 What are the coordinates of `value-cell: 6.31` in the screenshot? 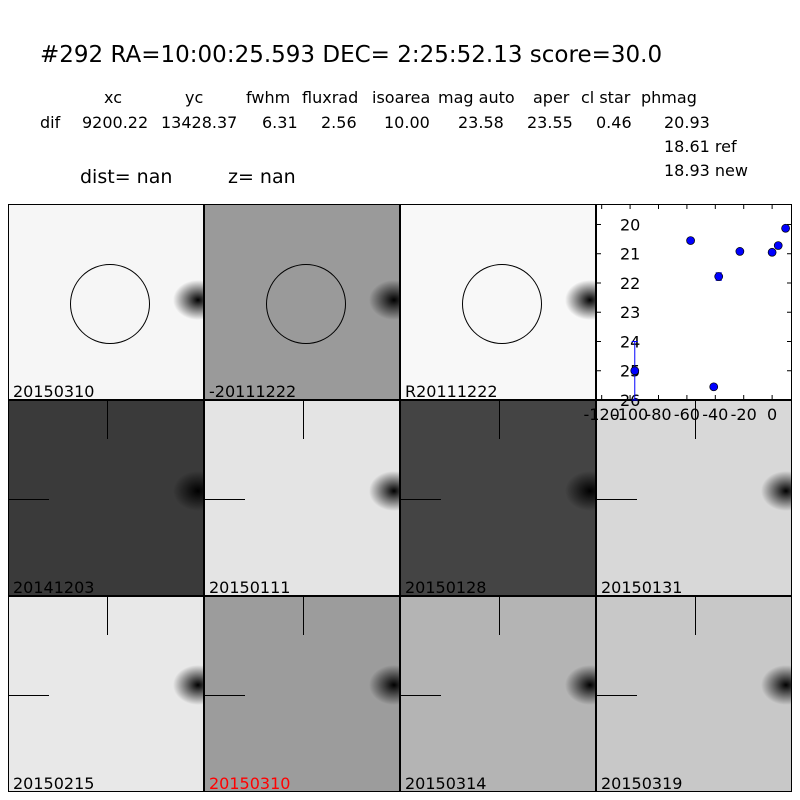 It's located at (280, 122).